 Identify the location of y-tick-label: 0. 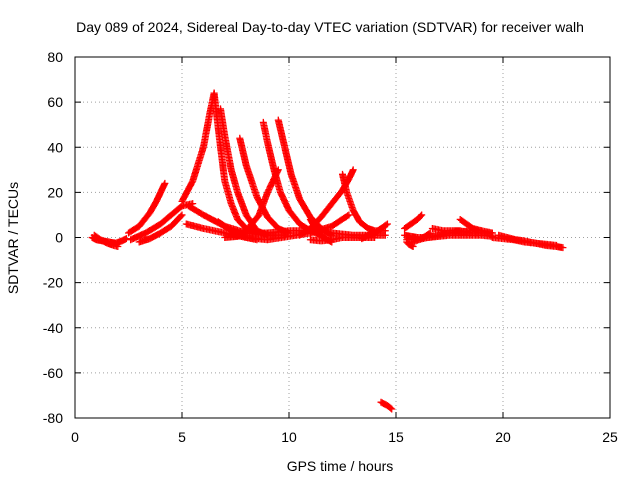
(59, 238).